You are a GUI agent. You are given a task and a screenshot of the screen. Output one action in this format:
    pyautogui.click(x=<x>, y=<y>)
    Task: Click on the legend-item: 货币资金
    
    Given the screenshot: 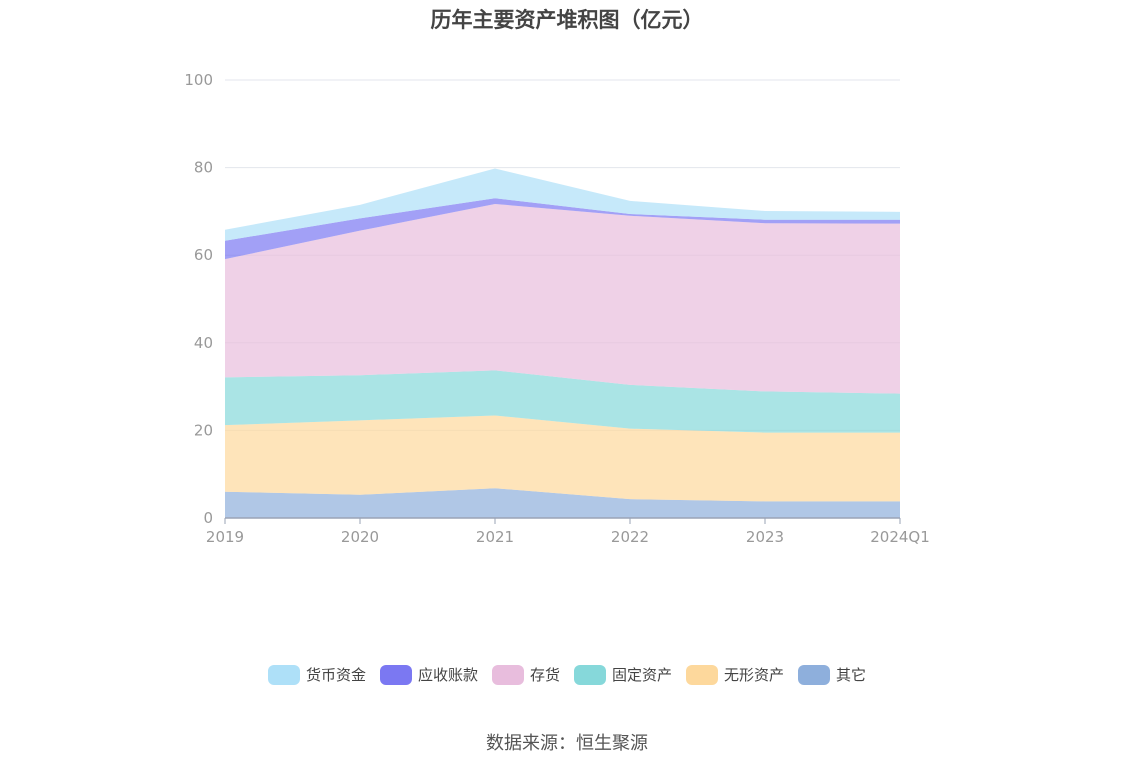 What is the action you would take?
    pyautogui.click(x=316, y=674)
    